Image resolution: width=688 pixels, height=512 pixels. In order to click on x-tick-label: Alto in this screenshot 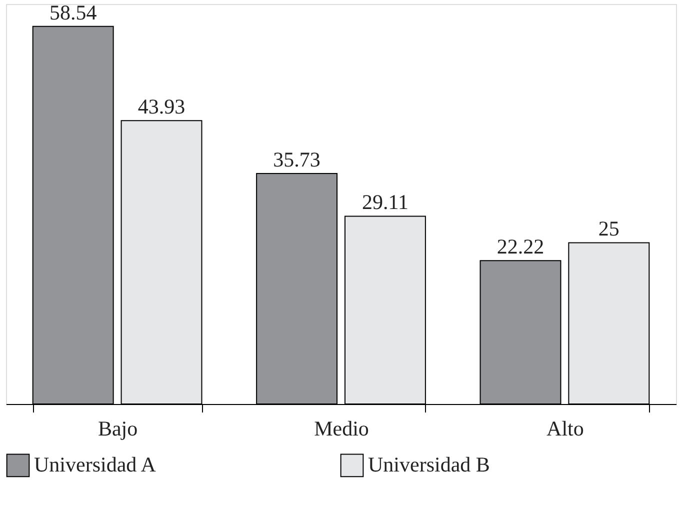, I will do `click(565, 428)`.